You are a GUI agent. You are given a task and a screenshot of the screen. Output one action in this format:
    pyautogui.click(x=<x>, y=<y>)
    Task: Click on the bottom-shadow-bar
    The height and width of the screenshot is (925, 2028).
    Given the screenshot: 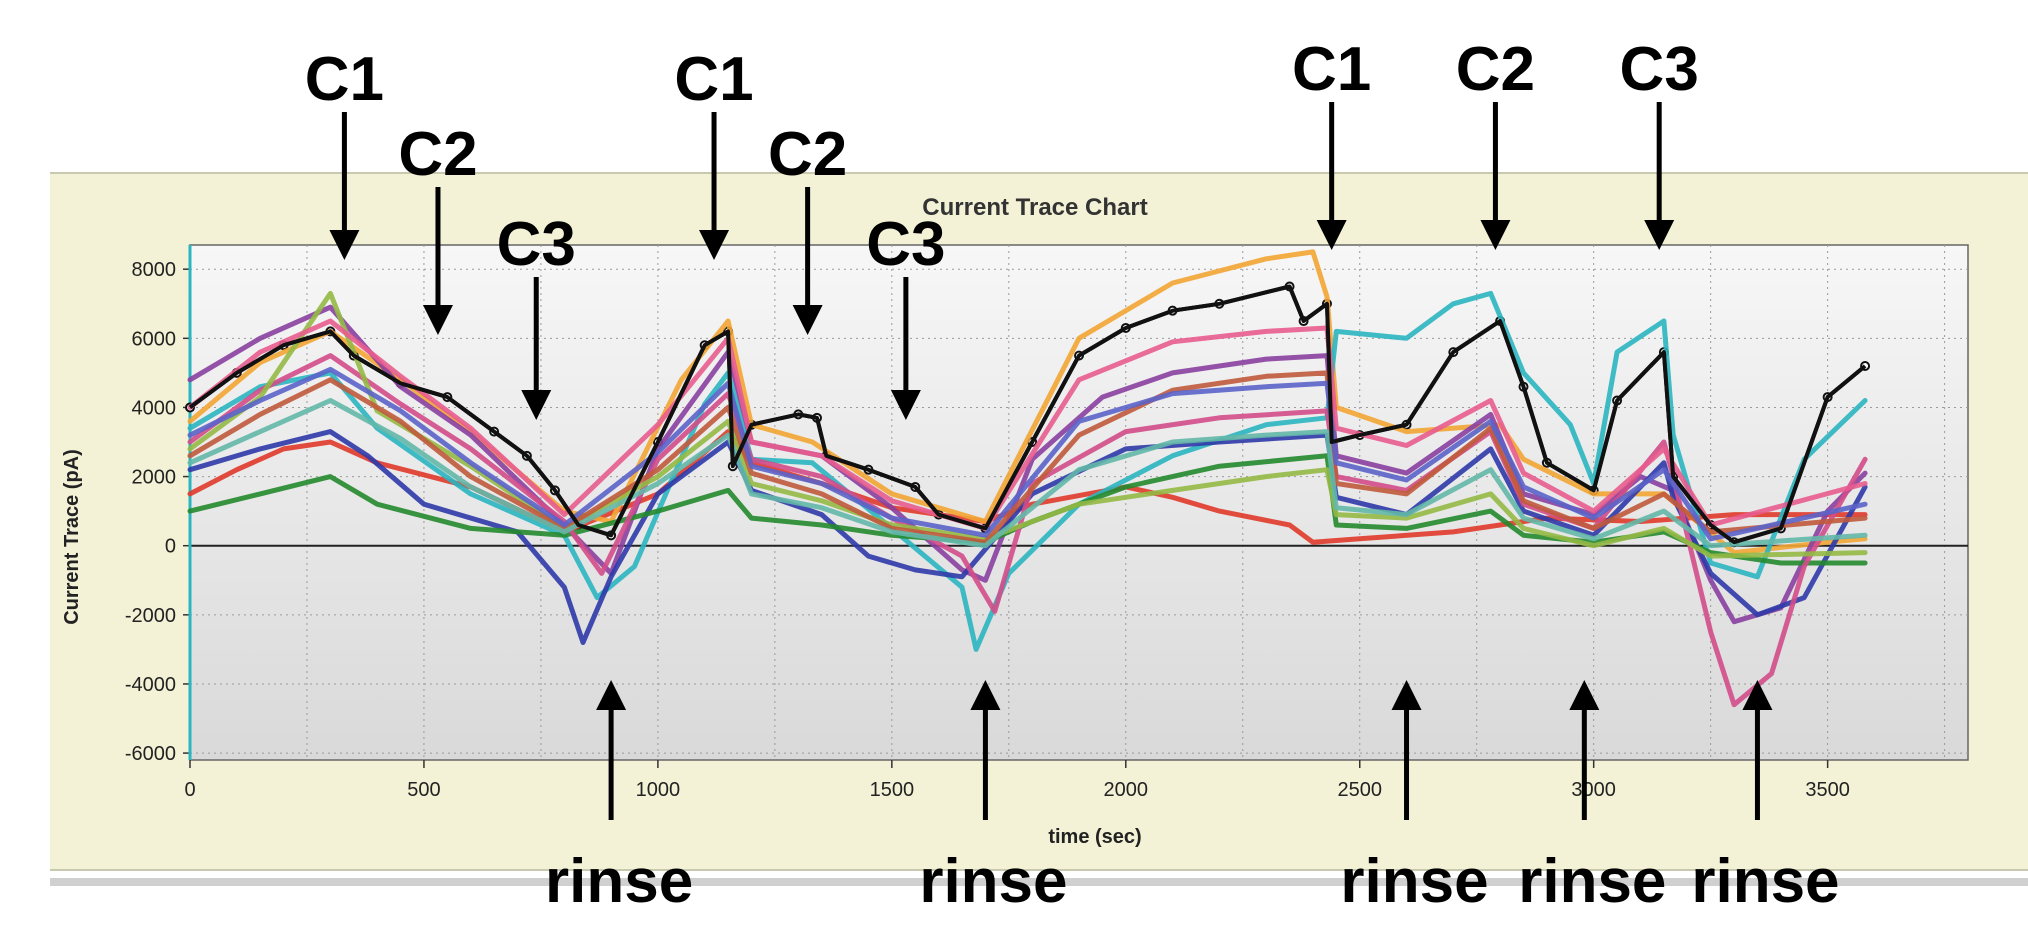 What is the action you would take?
    pyautogui.click(x=1039, y=882)
    